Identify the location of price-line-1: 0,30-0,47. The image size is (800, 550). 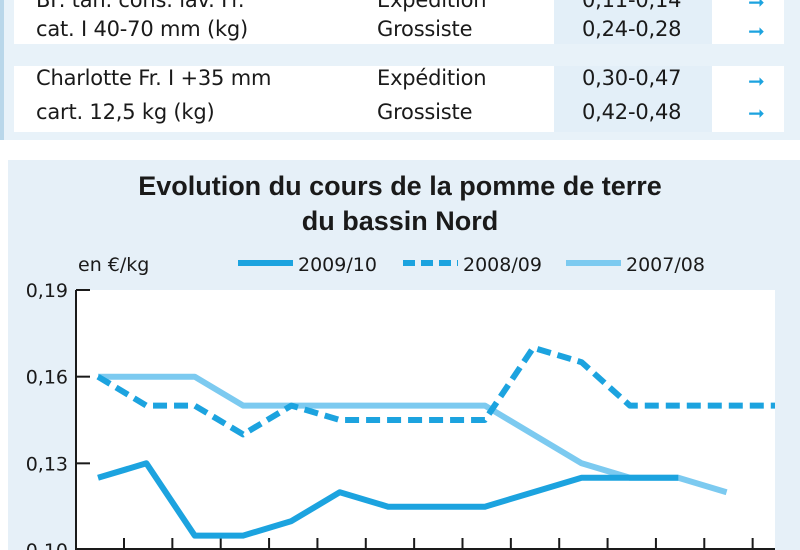
(632, 78).